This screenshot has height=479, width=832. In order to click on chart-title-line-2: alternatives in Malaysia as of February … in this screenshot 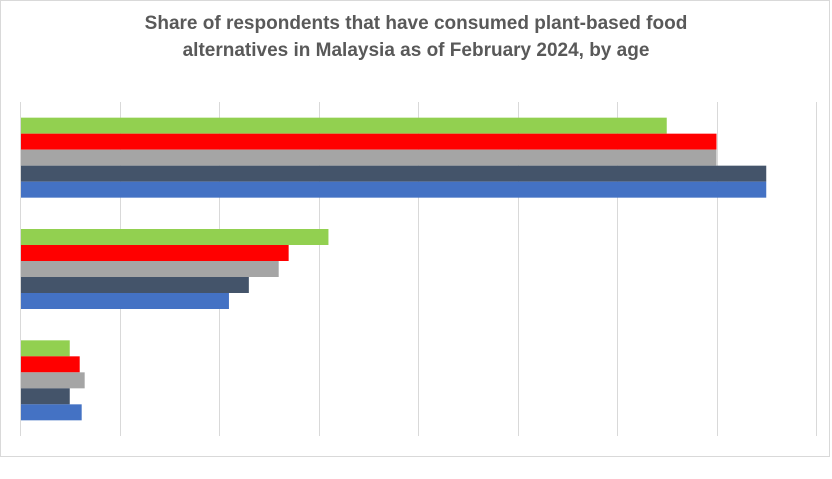, I will do `click(416, 50)`.